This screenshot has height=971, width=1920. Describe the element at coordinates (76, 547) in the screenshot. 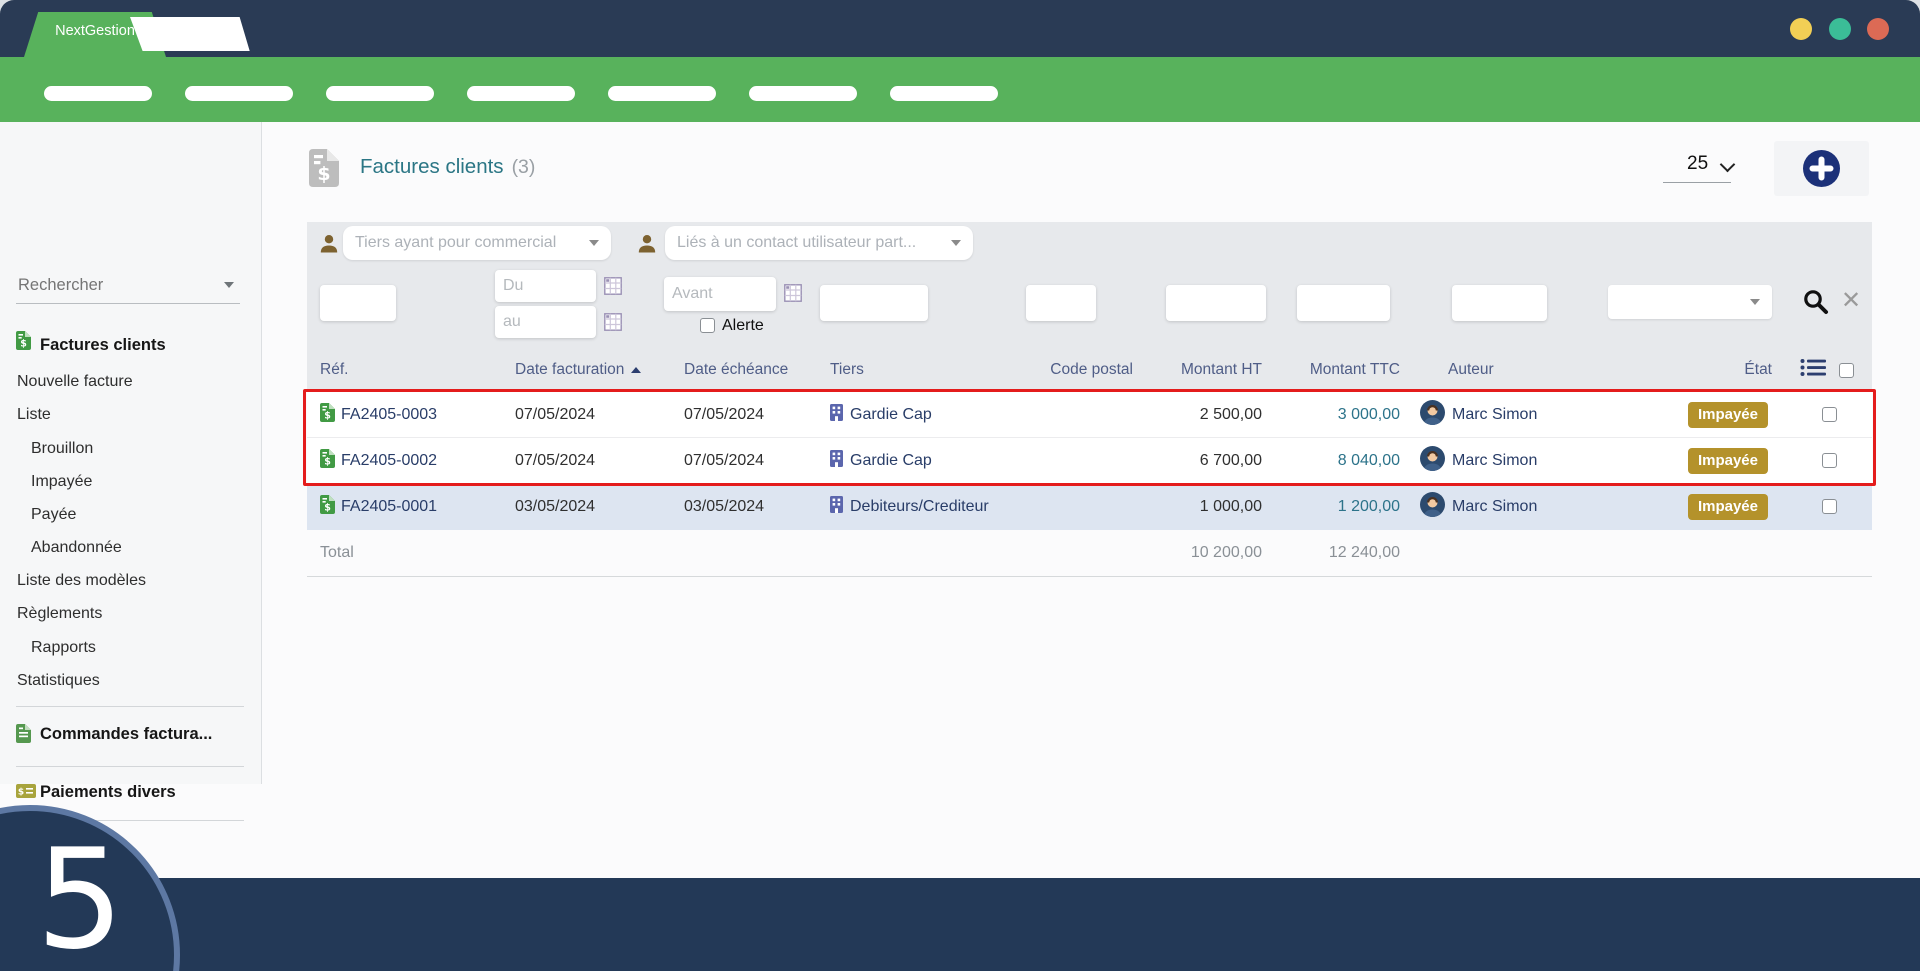

I see `sidebar-item-abandonnee: Abandonnée` at that location.